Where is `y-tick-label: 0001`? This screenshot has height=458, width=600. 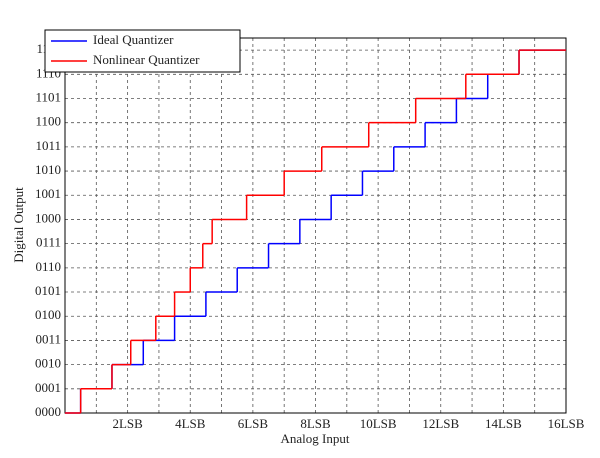
y-tick-label: 0001 is located at coordinates (48, 387).